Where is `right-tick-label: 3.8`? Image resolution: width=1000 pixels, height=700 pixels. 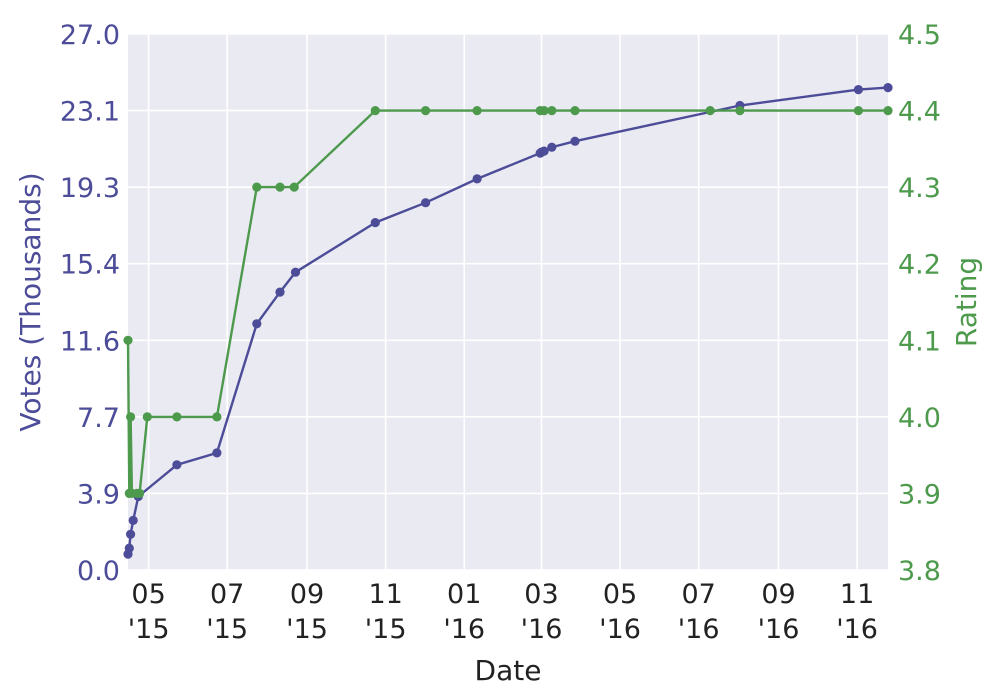 right-tick-label: 3.8 is located at coordinates (919, 571).